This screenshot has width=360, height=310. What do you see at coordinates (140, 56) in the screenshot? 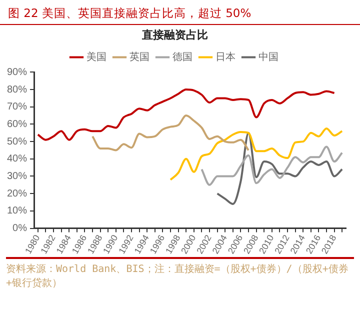
I see `legend-label: 英国` at bounding box center [140, 56].